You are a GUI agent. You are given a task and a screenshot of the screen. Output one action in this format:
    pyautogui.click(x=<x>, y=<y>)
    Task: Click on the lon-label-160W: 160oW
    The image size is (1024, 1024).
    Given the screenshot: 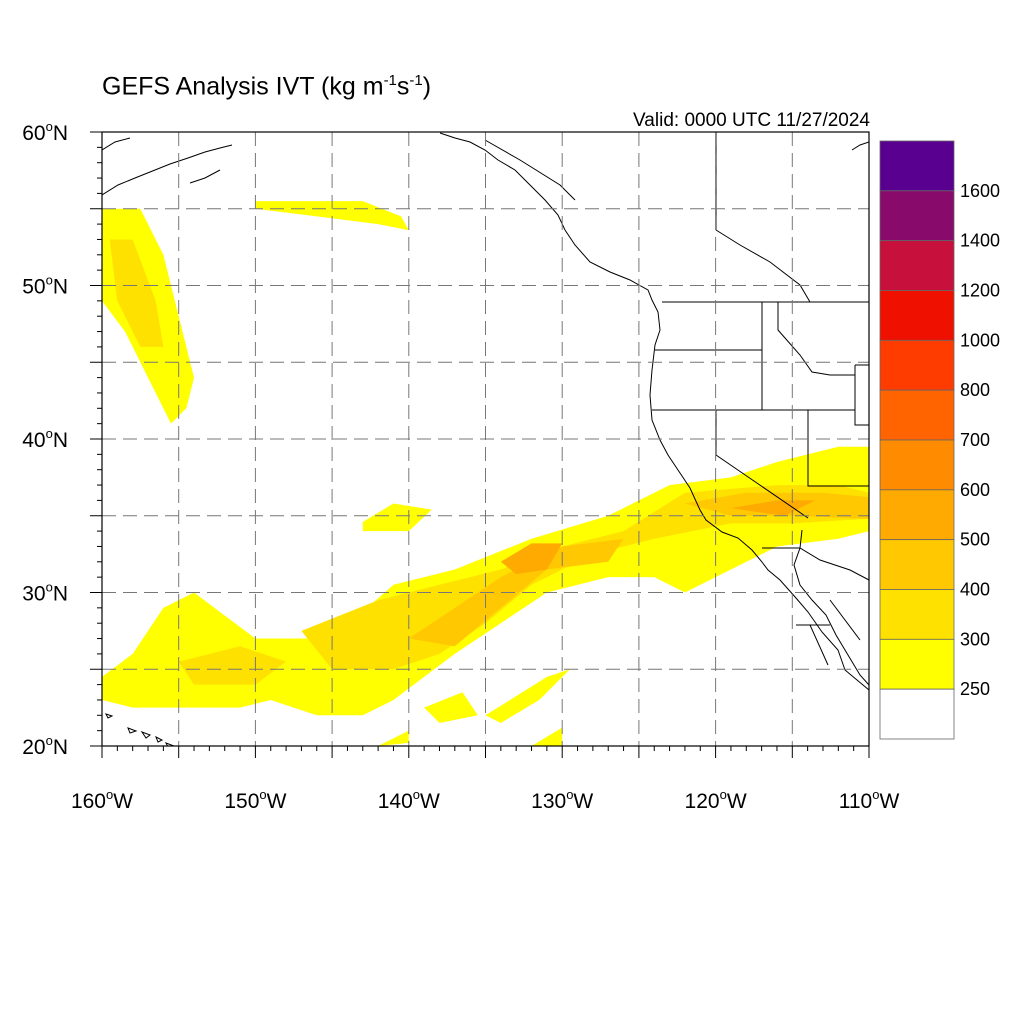 What is the action you would take?
    pyautogui.click(x=102, y=800)
    